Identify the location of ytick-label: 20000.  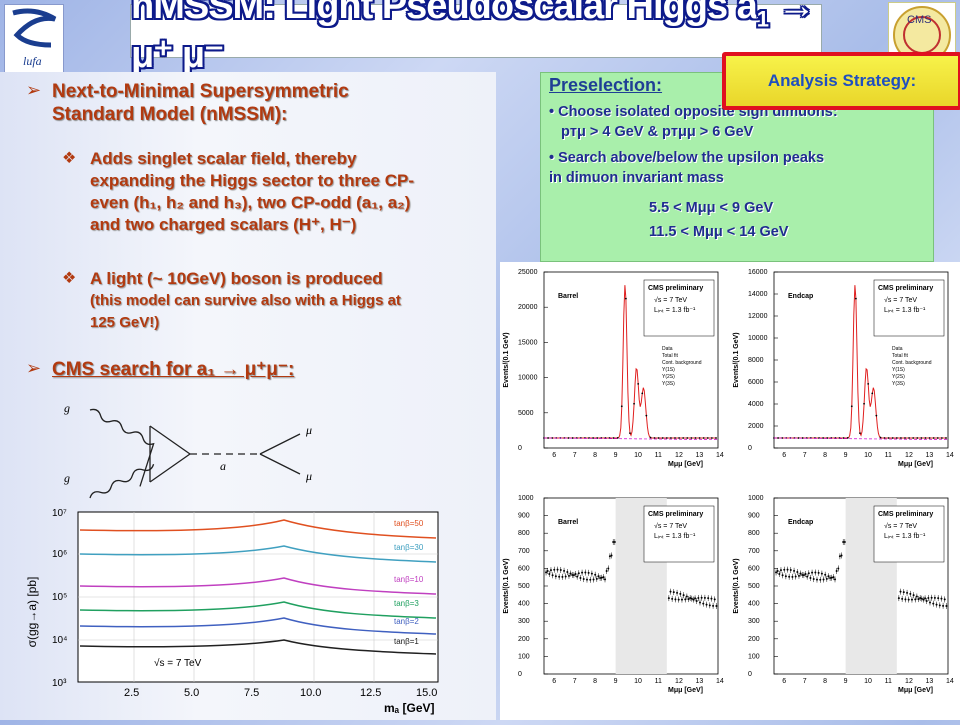
(528, 307).